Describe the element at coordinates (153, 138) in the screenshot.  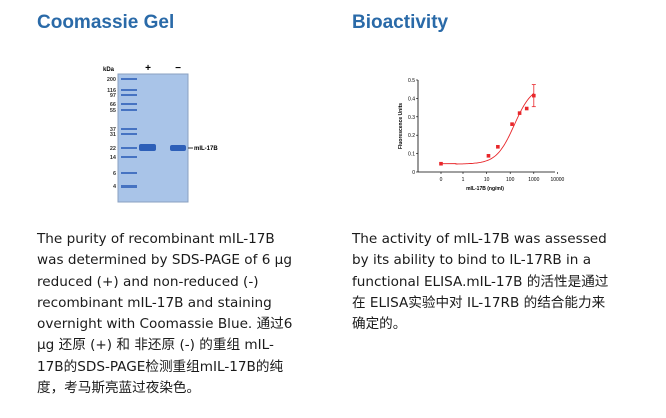
I see `gel-background` at that location.